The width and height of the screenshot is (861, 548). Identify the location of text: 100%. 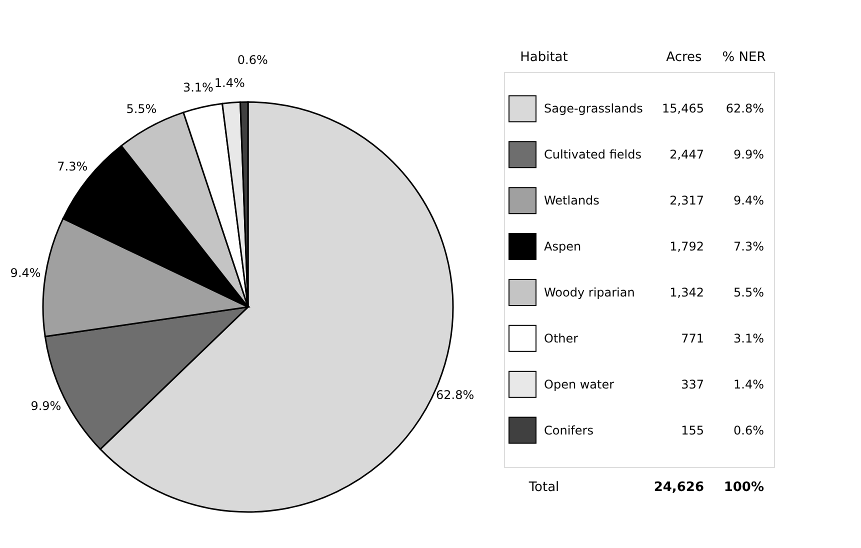
(744, 487).